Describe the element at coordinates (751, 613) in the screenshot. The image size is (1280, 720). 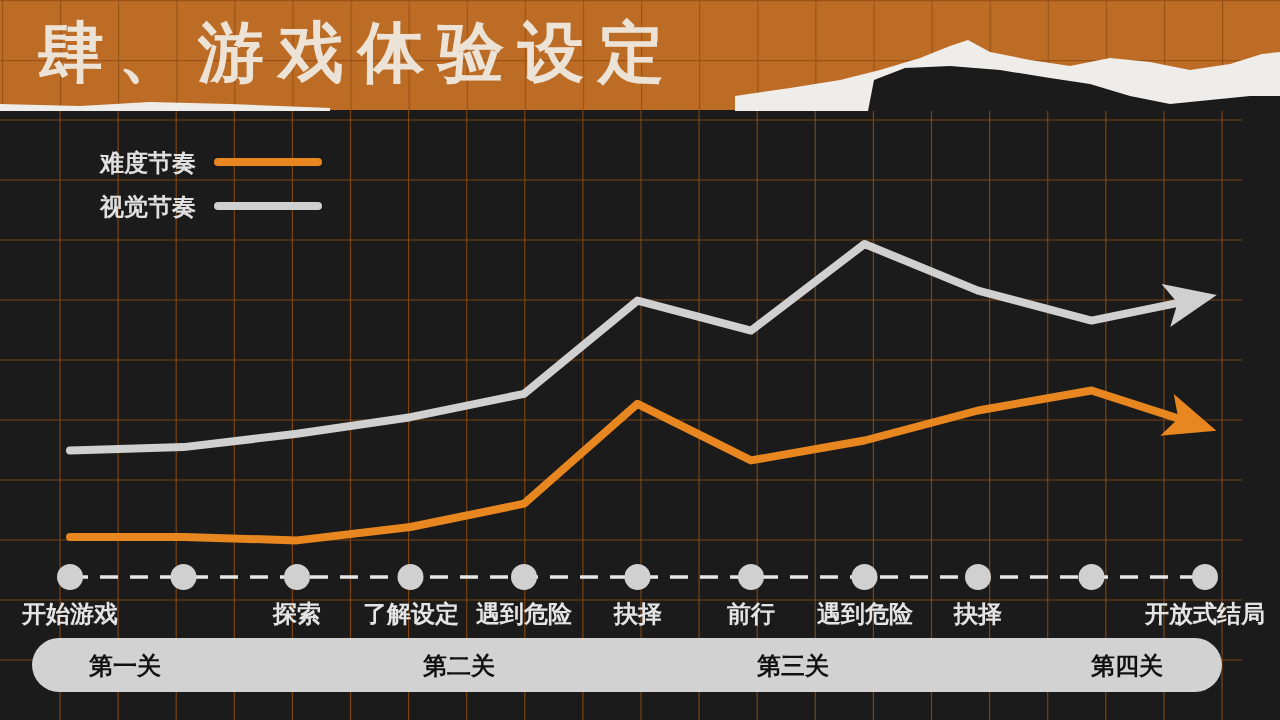
I see `x-tick-label: 前行` at that location.